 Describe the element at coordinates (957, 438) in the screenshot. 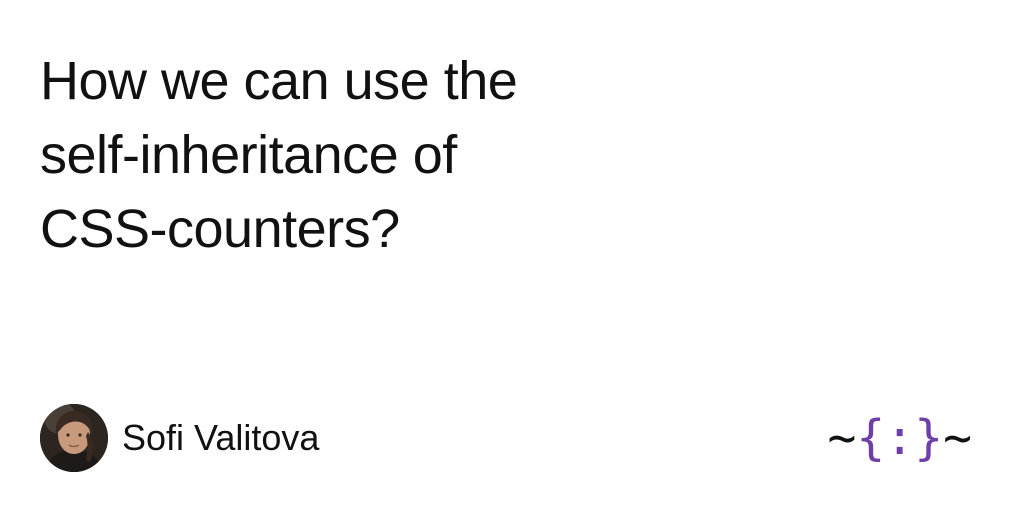

I see `logo-tilde-right: ~` at that location.